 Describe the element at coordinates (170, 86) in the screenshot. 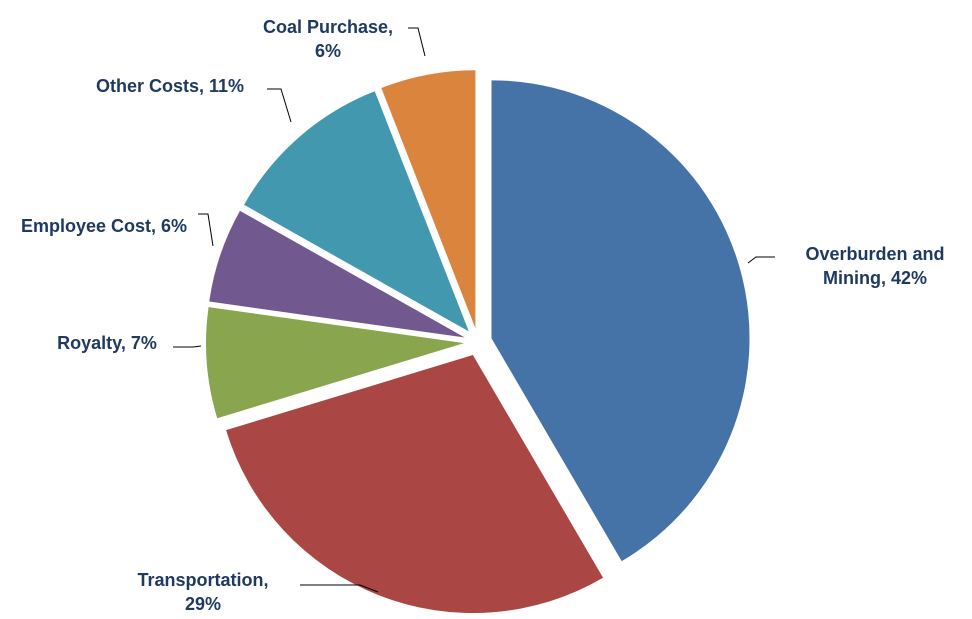

I see `data-label: Other Costs, 11%` at that location.